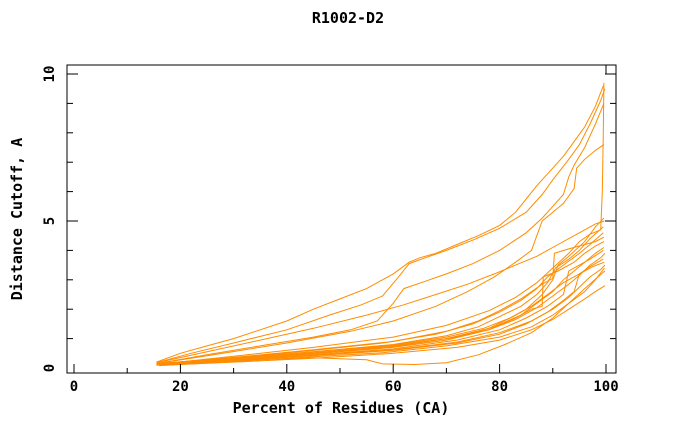 Image resolution: width=680 pixels, height=440 pixels. What do you see at coordinates (50, 221) in the screenshot?
I see `y-tick-label: 5` at bounding box center [50, 221].